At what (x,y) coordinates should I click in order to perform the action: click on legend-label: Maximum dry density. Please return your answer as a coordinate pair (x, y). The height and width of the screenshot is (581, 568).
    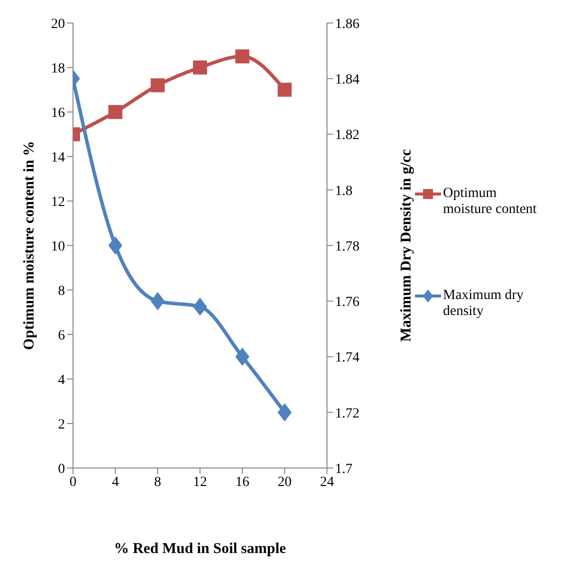
    Looking at the image, I should click on (483, 304).